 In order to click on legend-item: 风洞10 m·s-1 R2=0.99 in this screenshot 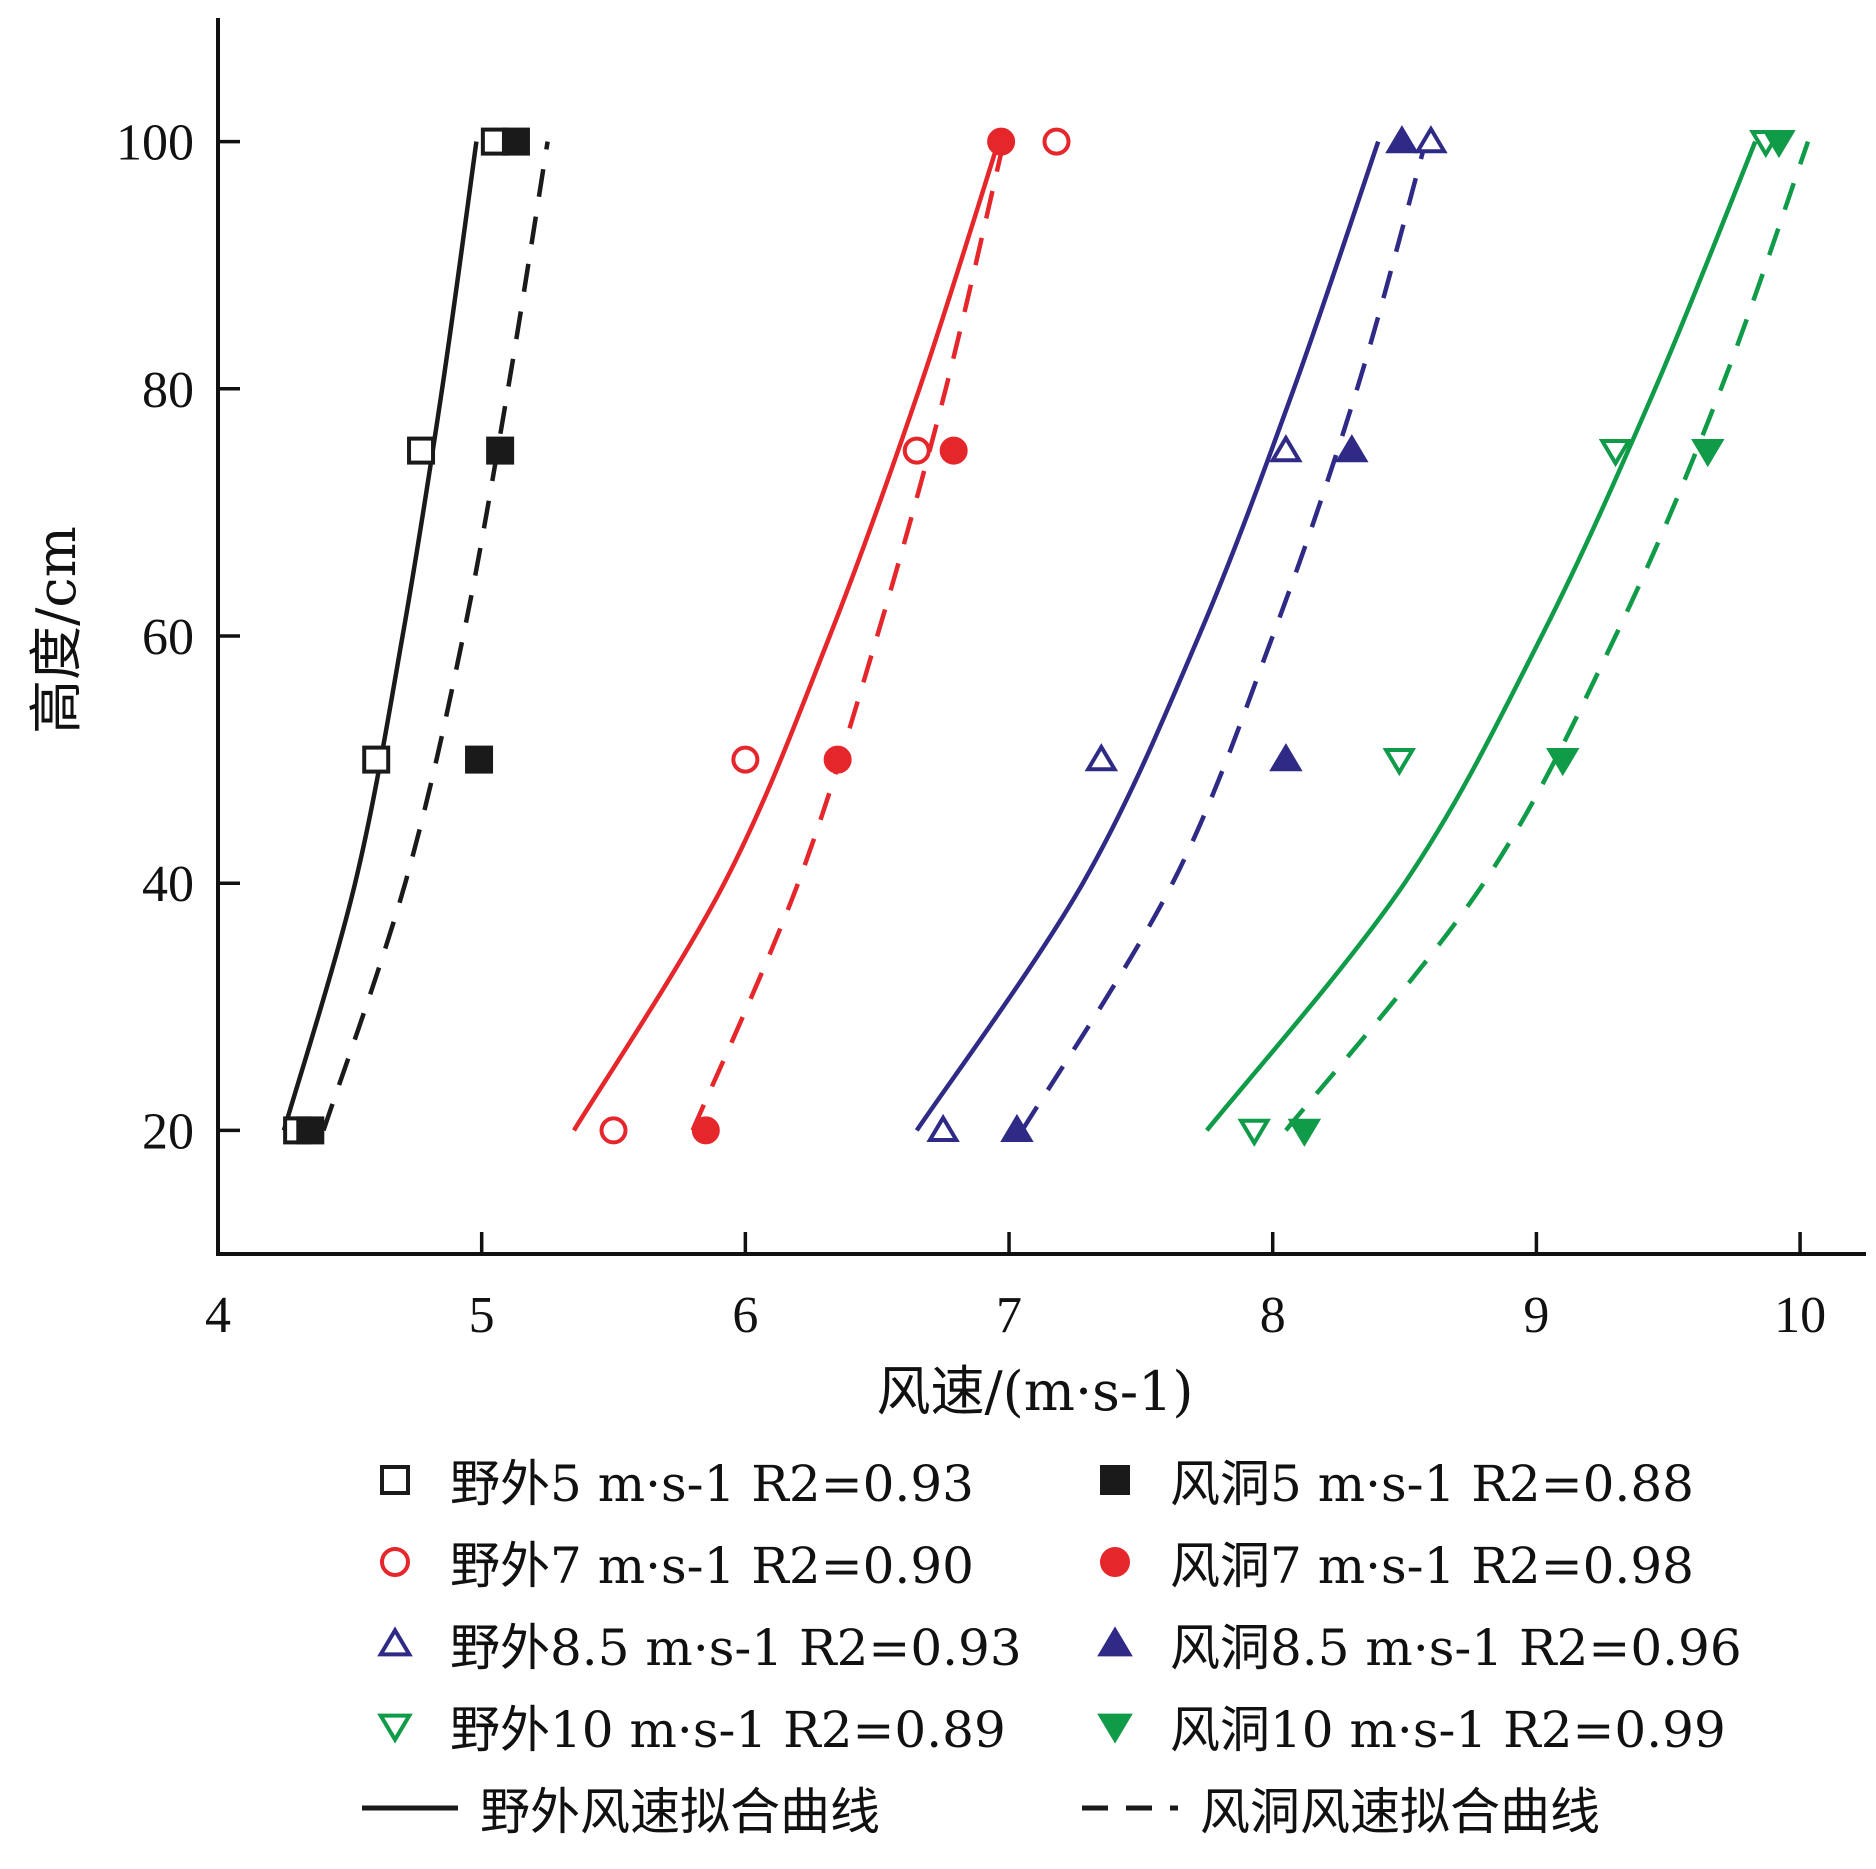, I will do `click(1403, 1726)`.